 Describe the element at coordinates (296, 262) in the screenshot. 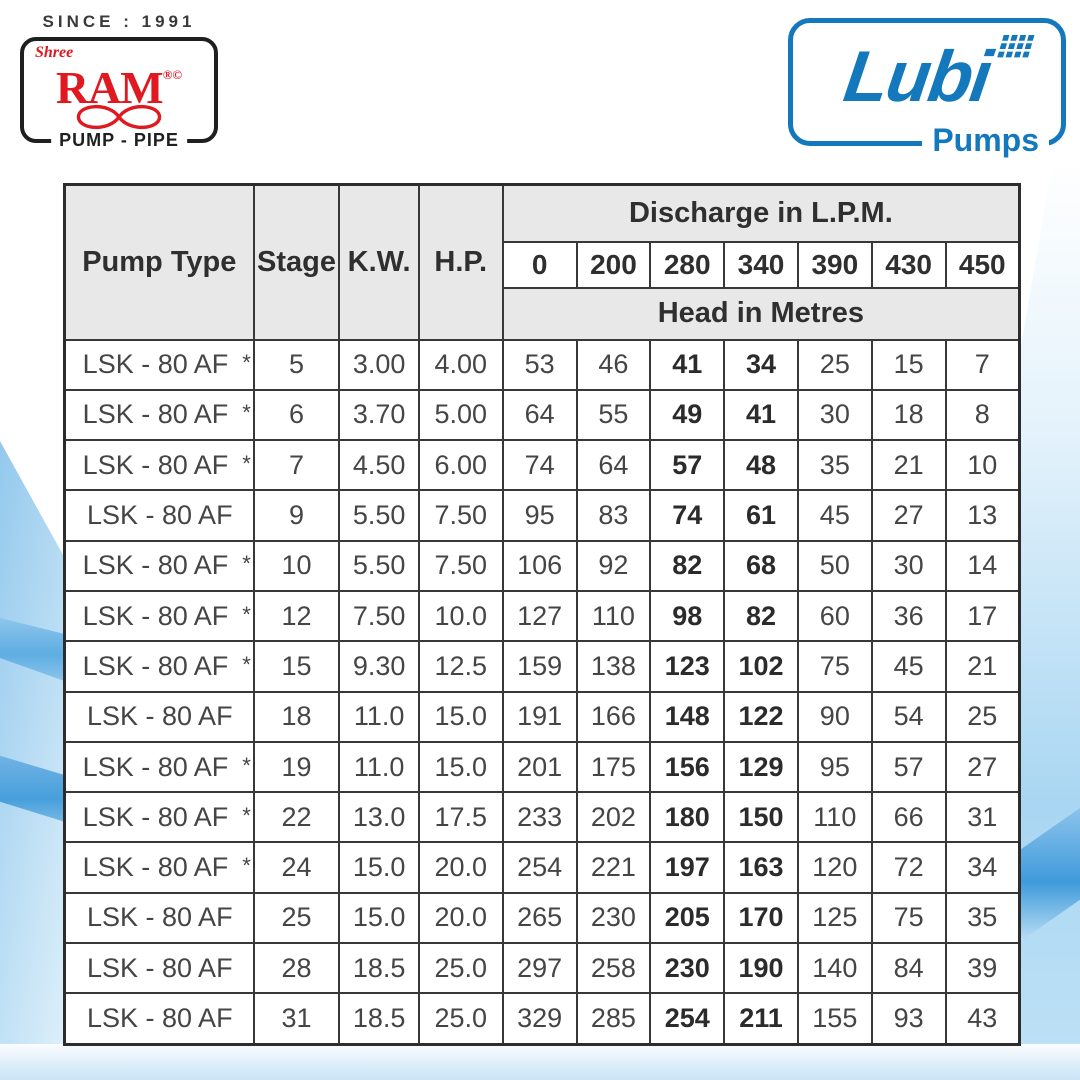

I see `col-header-stage: Stage` at that location.